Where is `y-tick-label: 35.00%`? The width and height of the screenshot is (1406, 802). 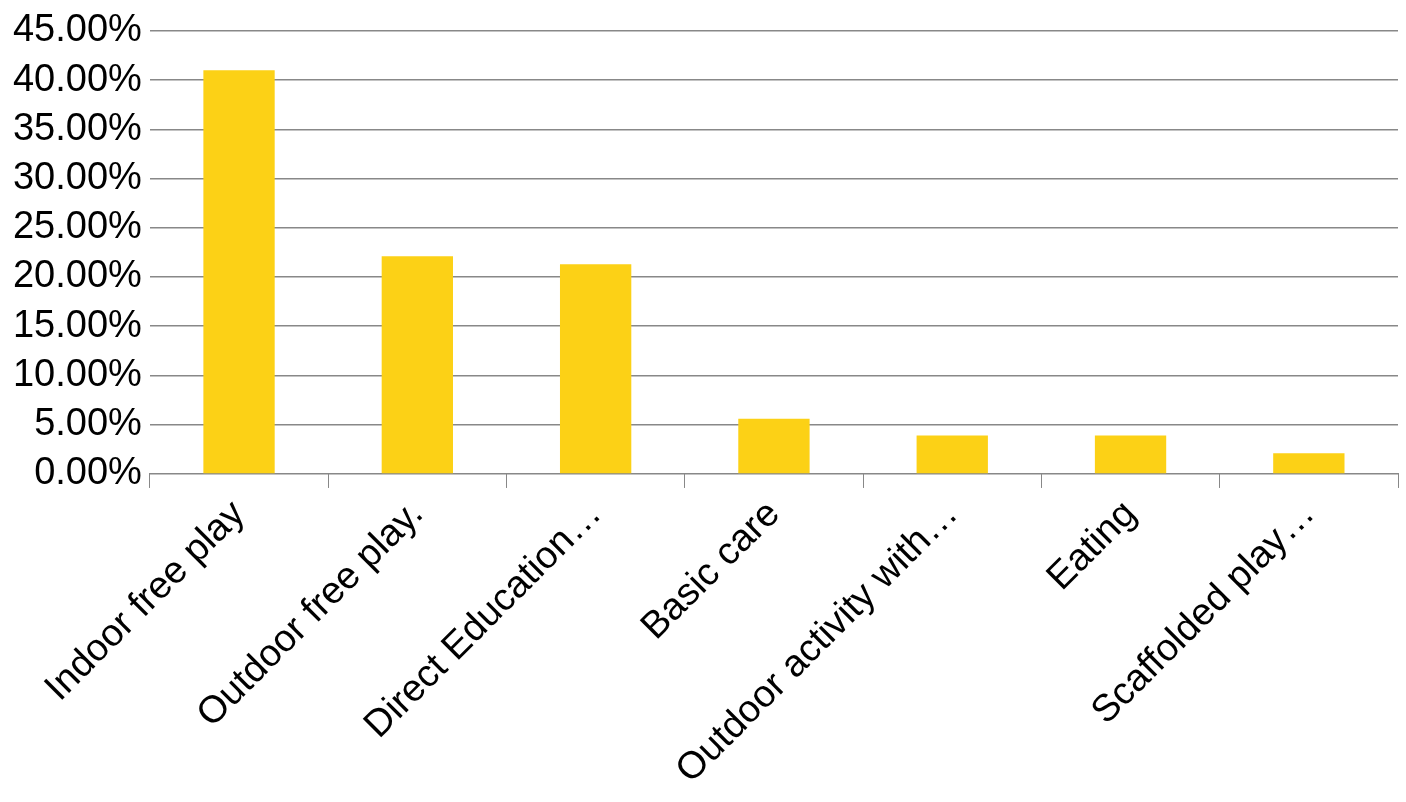
y-tick-label: 35.00% is located at coordinates (77, 126).